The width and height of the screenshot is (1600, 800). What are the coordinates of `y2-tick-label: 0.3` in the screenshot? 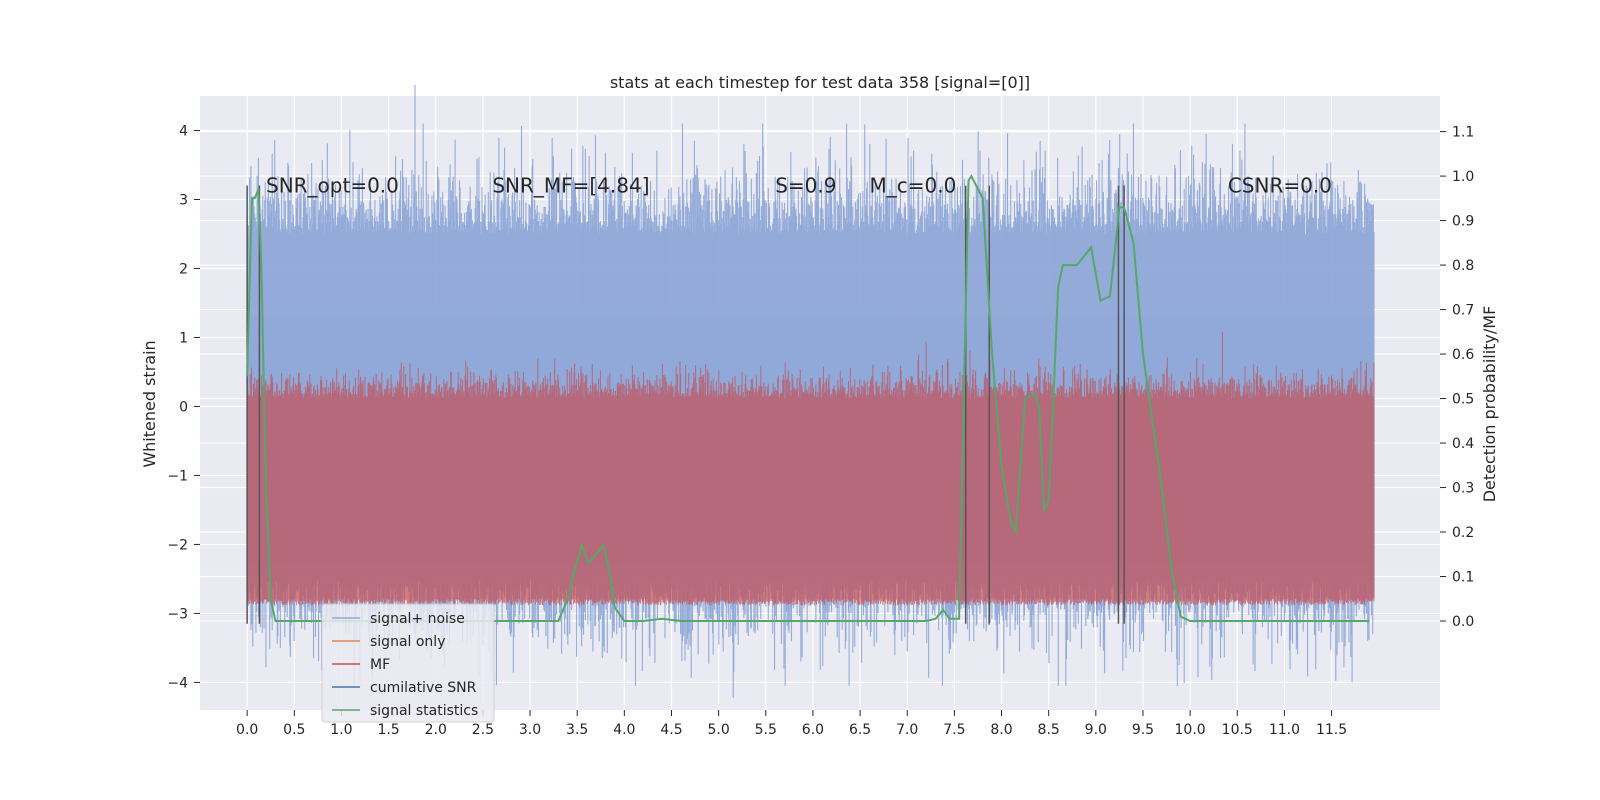 It's located at (1463, 489).